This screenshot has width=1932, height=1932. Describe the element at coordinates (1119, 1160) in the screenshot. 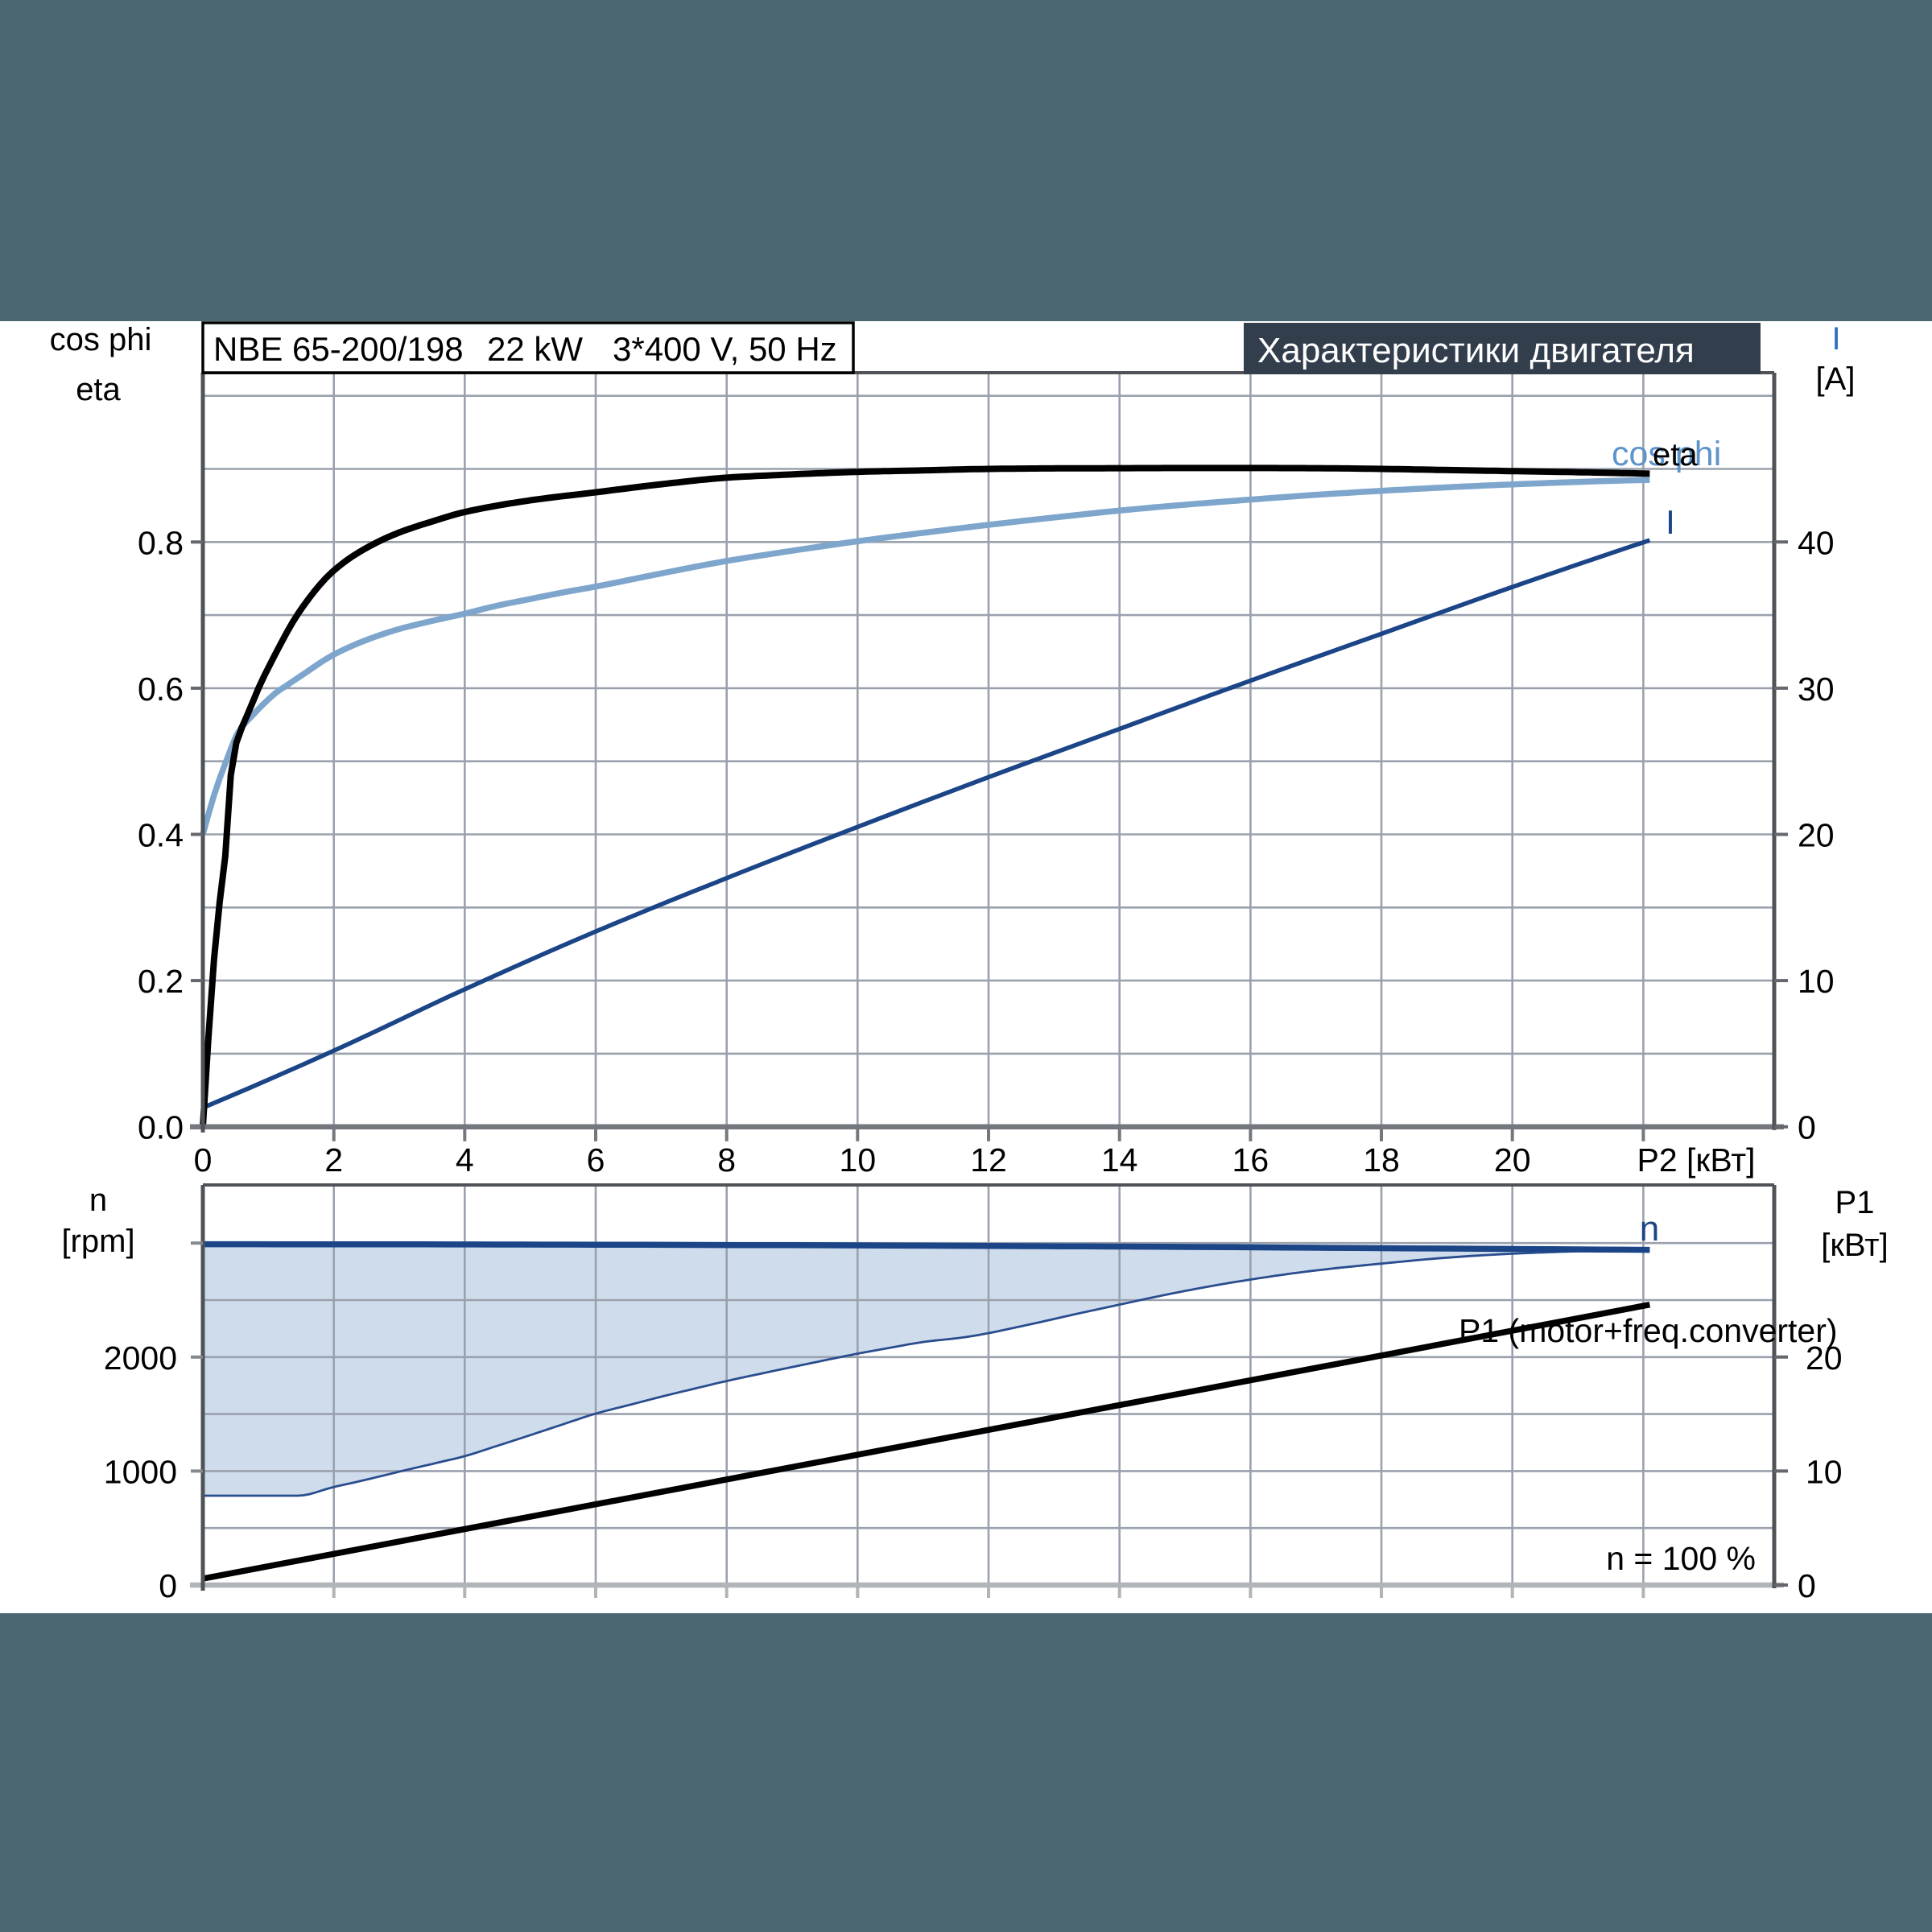

I see `svg-text: 14` at that location.